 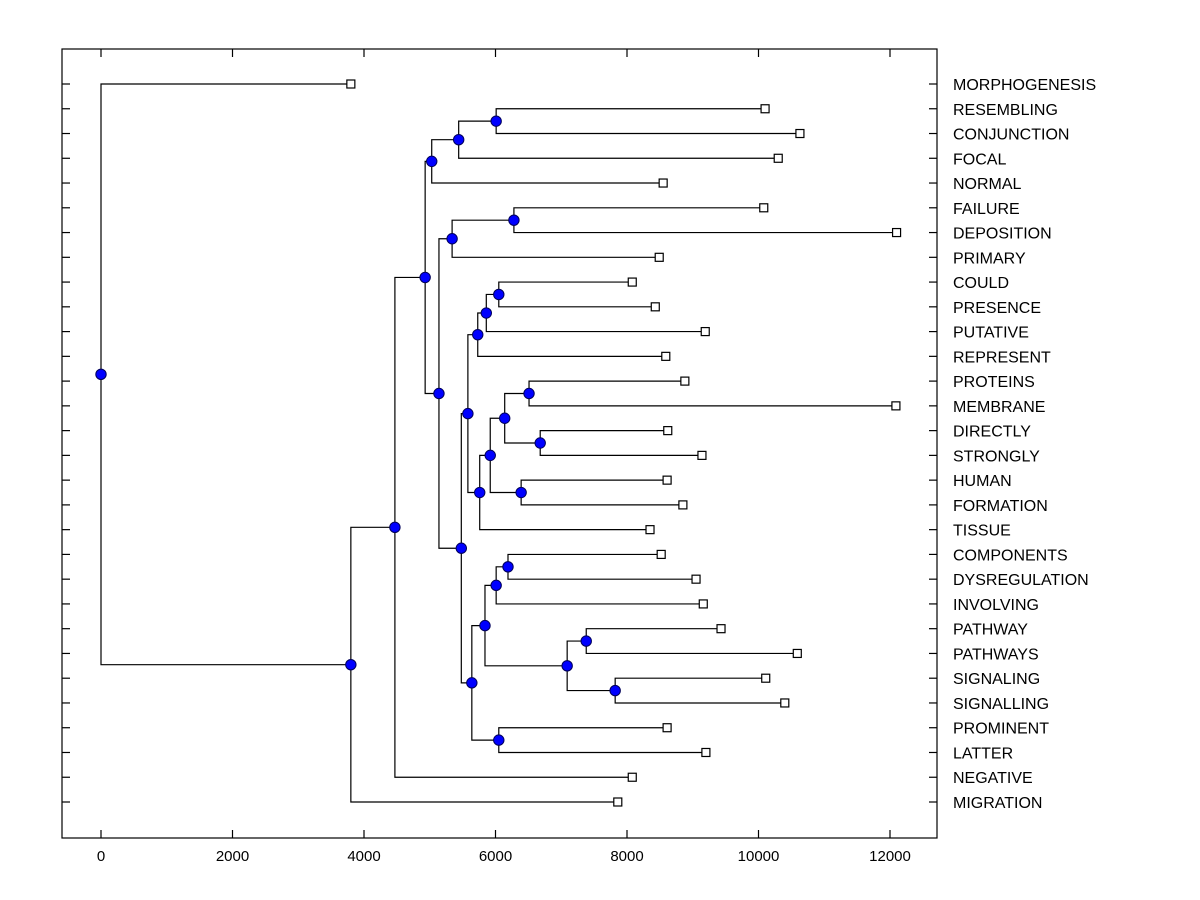 What do you see at coordinates (499, 740) in the screenshot?
I see `node-marker-n_prominent_latter` at bounding box center [499, 740].